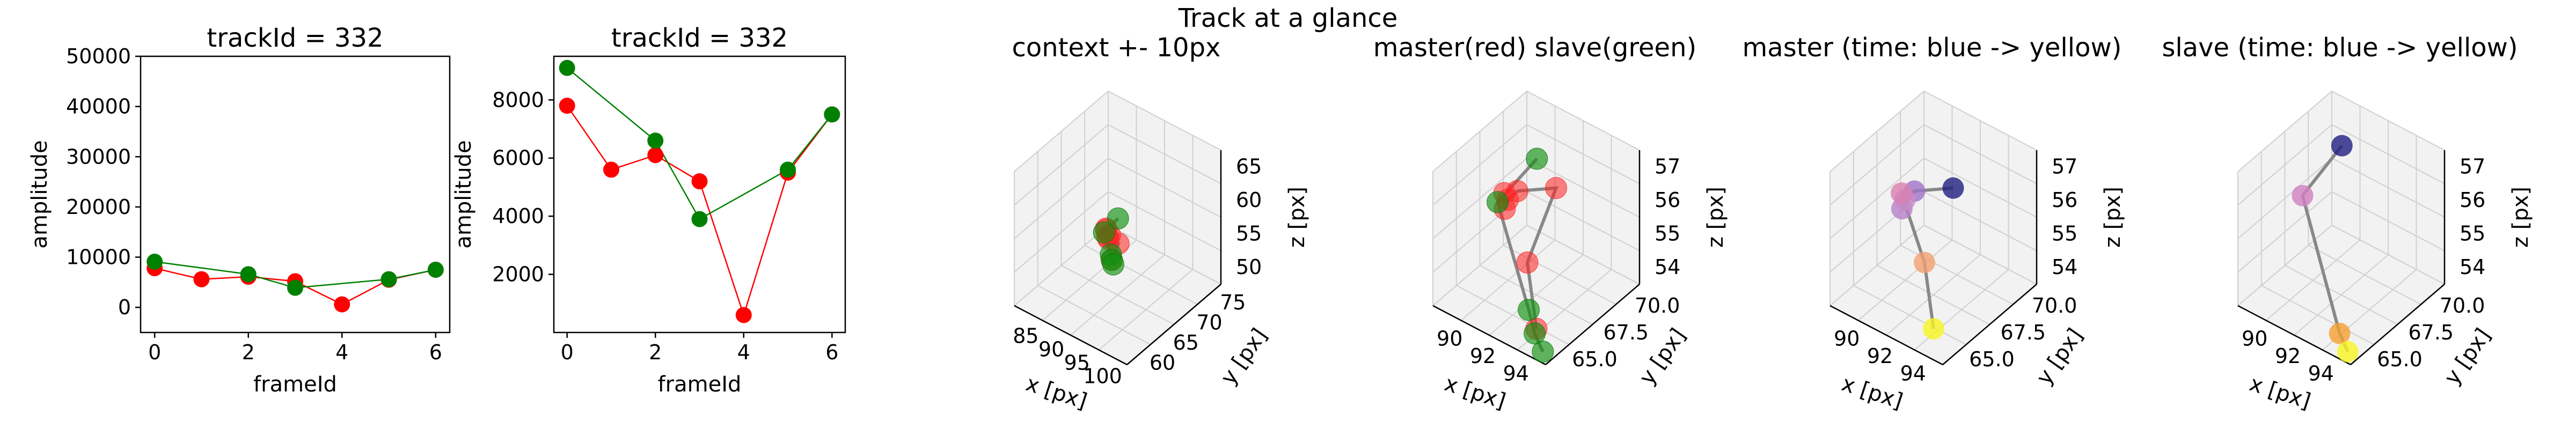 This screenshot has height=429, width=2576. What do you see at coordinates (1249, 166) in the screenshot?
I see `z-tick-label: 65` at bounding box center [1249, 166].